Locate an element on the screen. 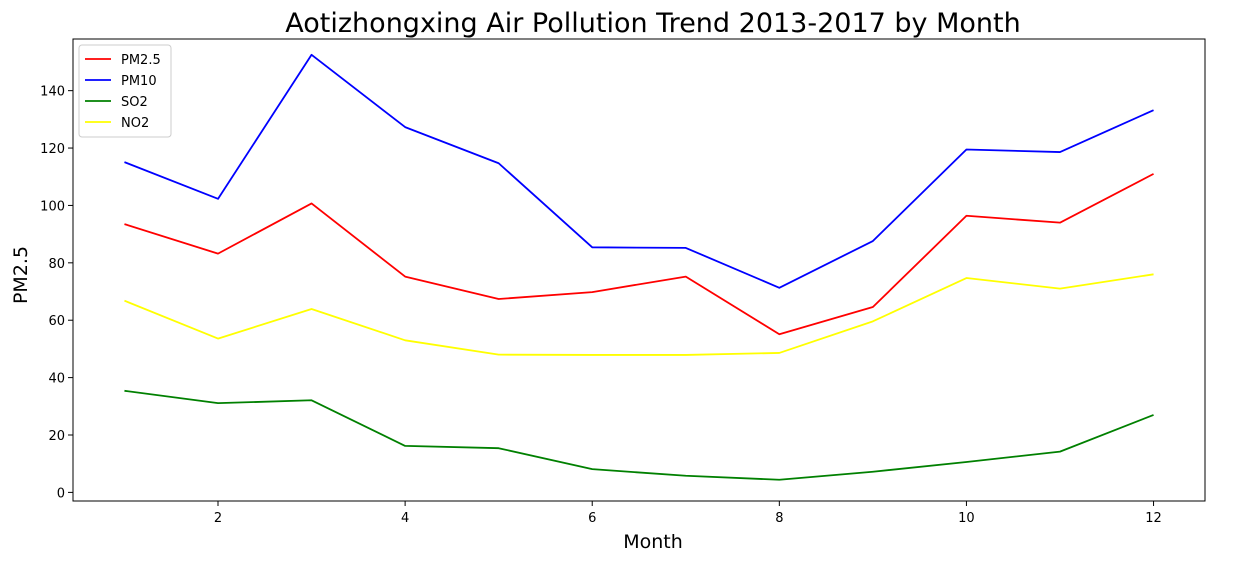 The image size is (1244, 561). y-tick-label: 120 is located at coordinates (52, 149).